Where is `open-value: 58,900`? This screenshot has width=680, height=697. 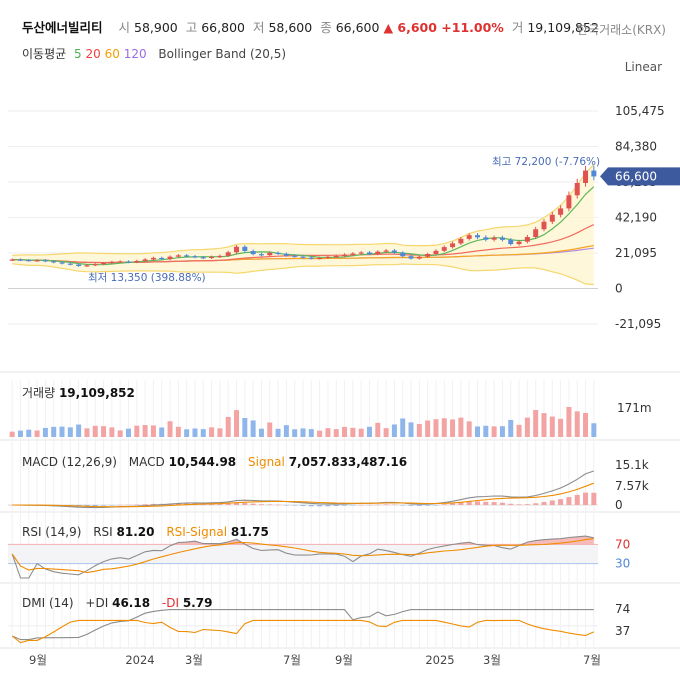
open-value: 58,900 is located at coordinates (156, 27).